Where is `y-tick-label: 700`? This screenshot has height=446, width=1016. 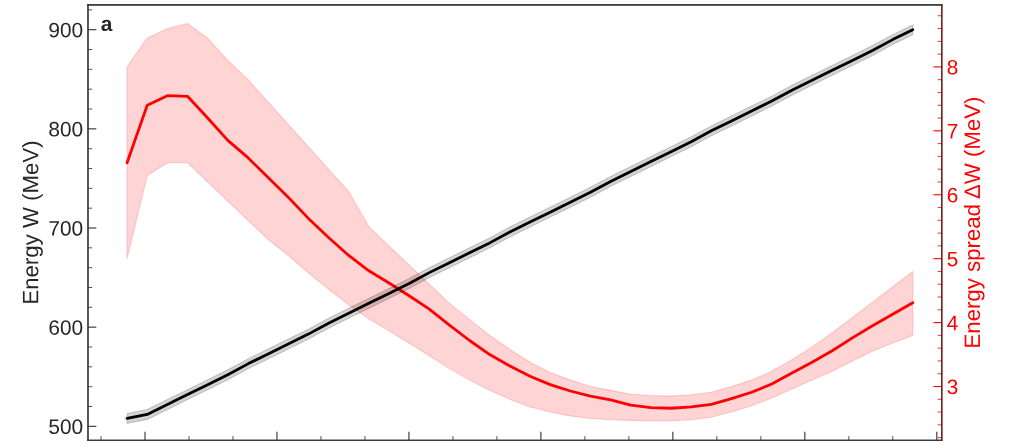
y-tick-label: 700 is located at coordinates (66, 228).